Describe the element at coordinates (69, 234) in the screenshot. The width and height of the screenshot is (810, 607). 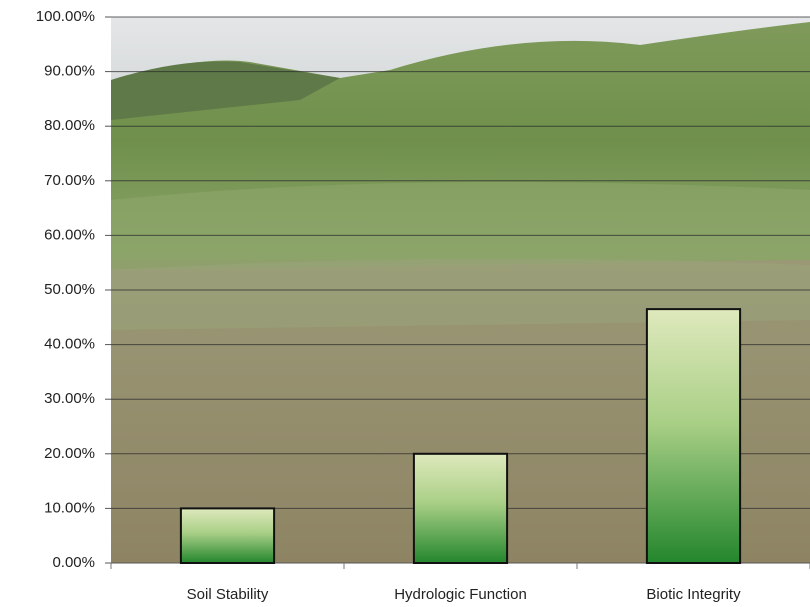
I see `y-tick-label: 60.00%` at that location.